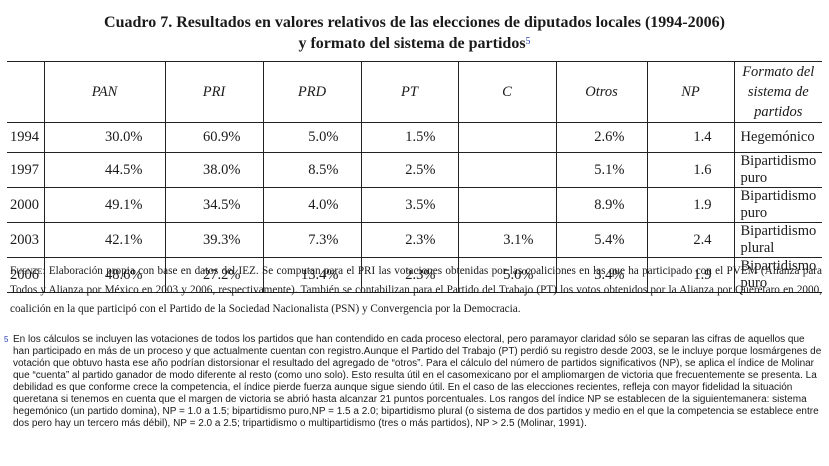 Image resolution: width=829 pixels, height=466 pixels. I want to click on title-line-2-text: y formato del sistema de partidos, so click(412, 43).